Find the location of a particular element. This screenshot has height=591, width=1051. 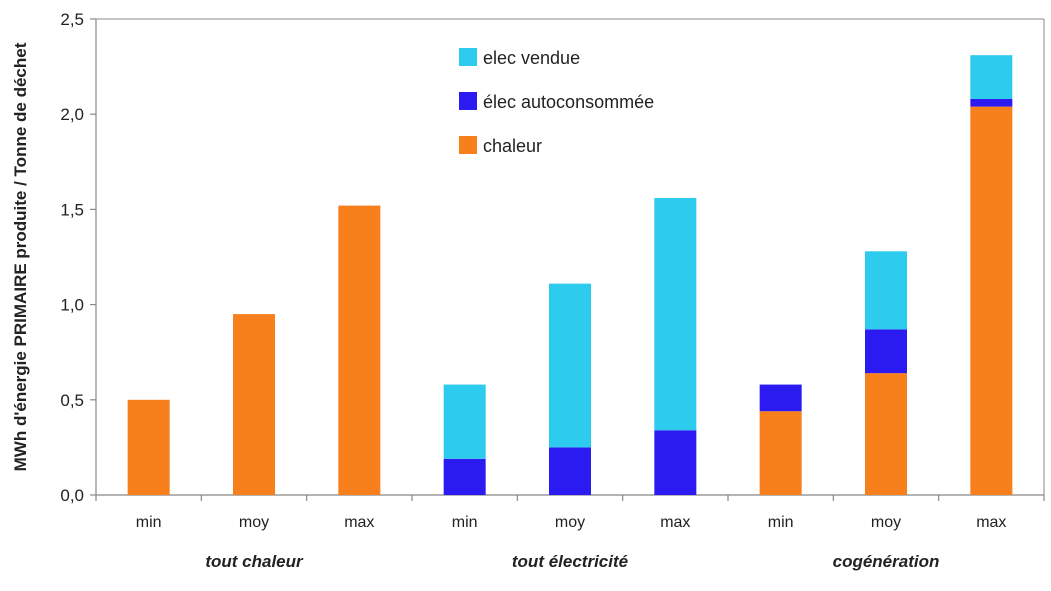

legend-label: élec autoconsommée is located at coordinates (568, 102).